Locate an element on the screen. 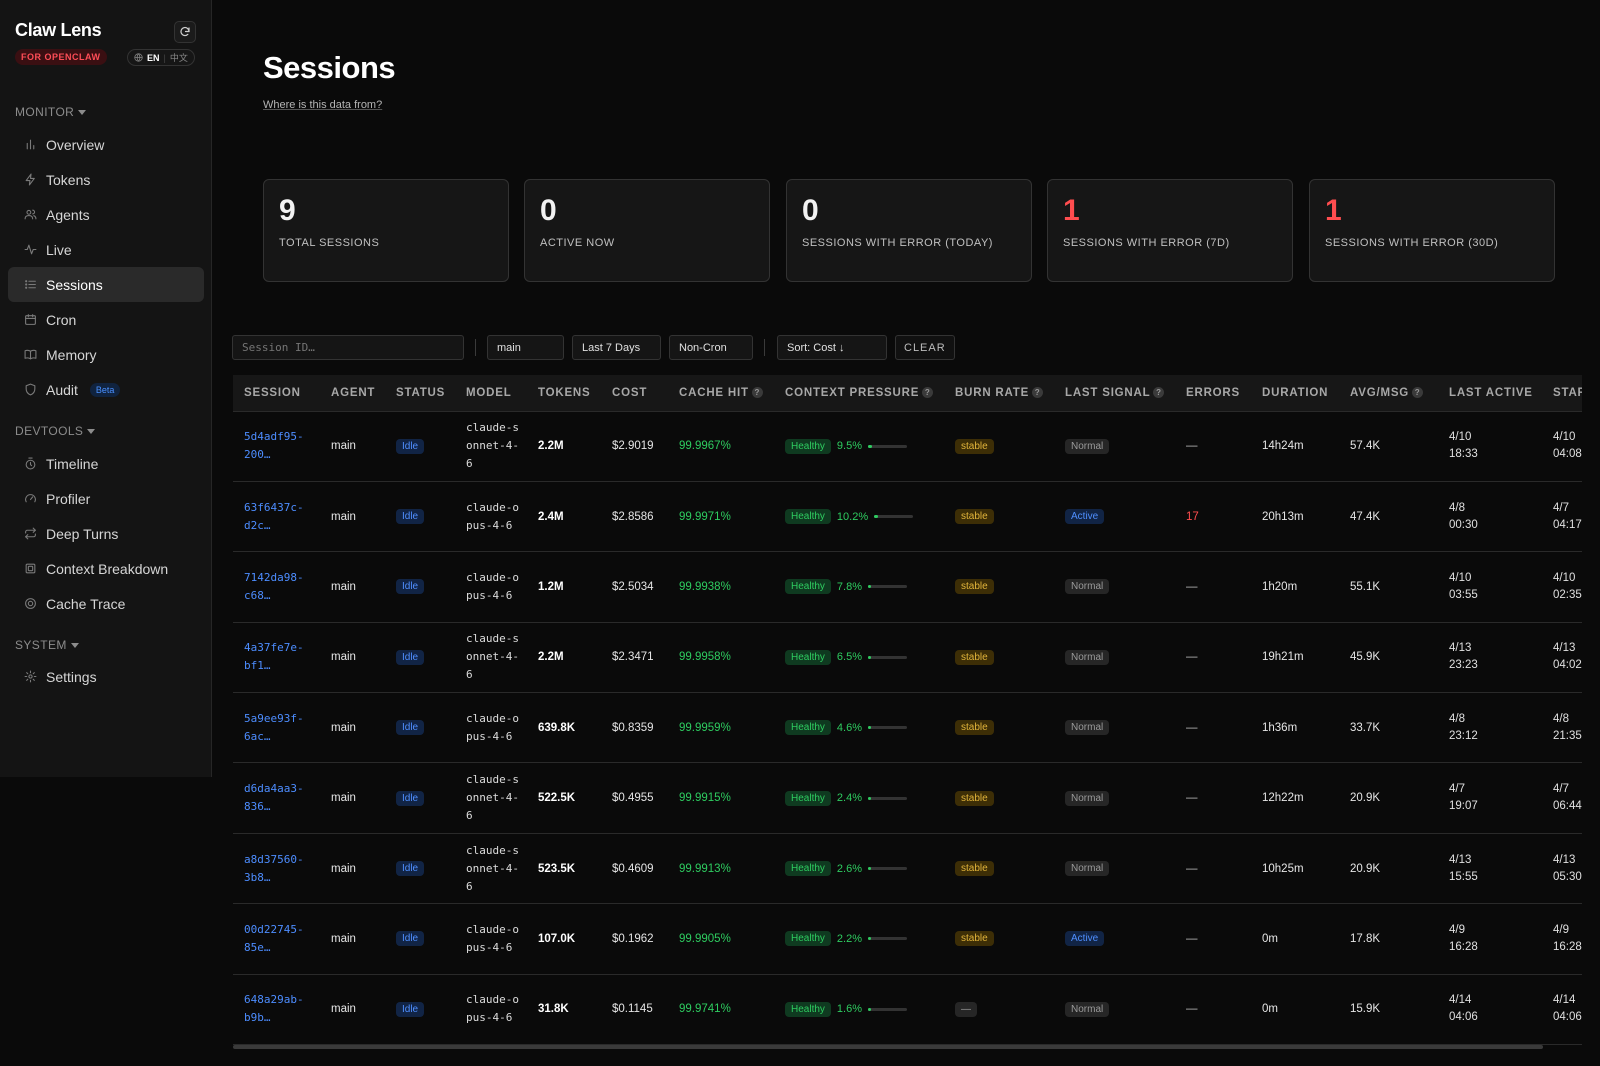  stat-value: 0 is located at coordinates (548, 210).